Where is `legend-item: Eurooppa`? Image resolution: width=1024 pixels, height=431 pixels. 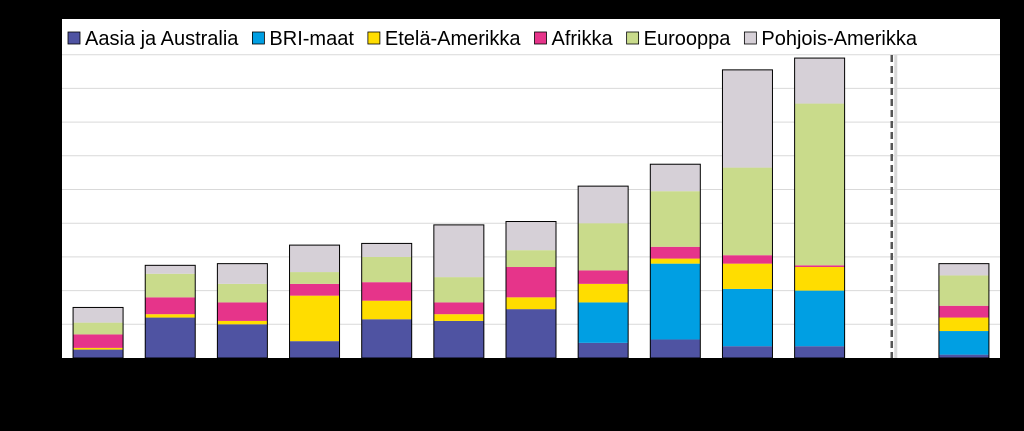
legend-item: Eurooppa is located at coordinates (679, 39).